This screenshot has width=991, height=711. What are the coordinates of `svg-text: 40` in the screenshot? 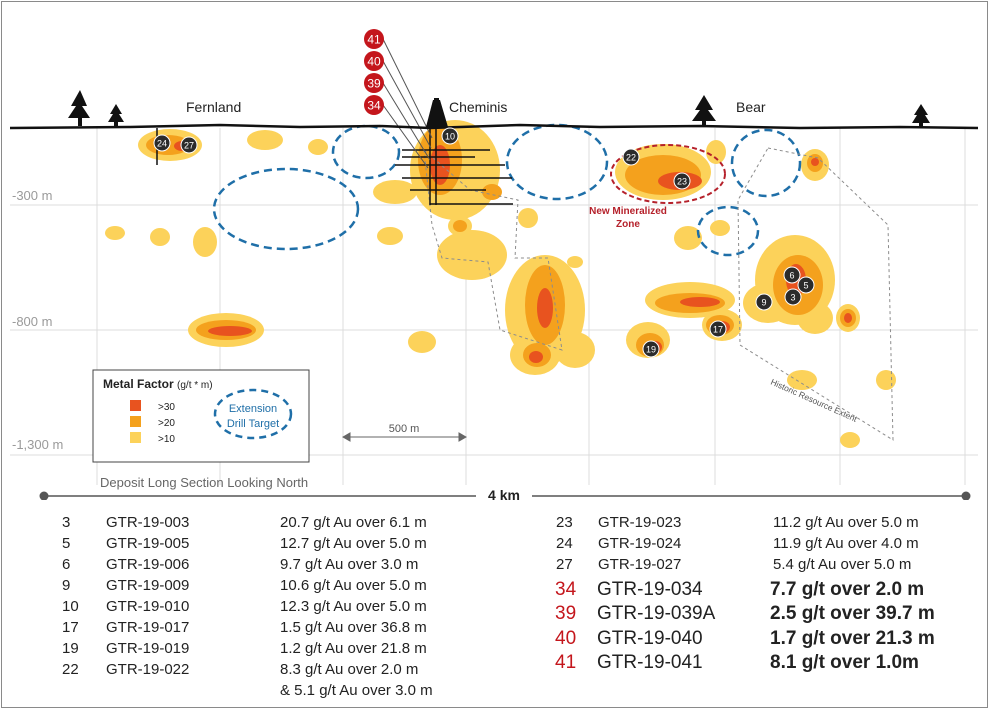 It's located at (374, 62).